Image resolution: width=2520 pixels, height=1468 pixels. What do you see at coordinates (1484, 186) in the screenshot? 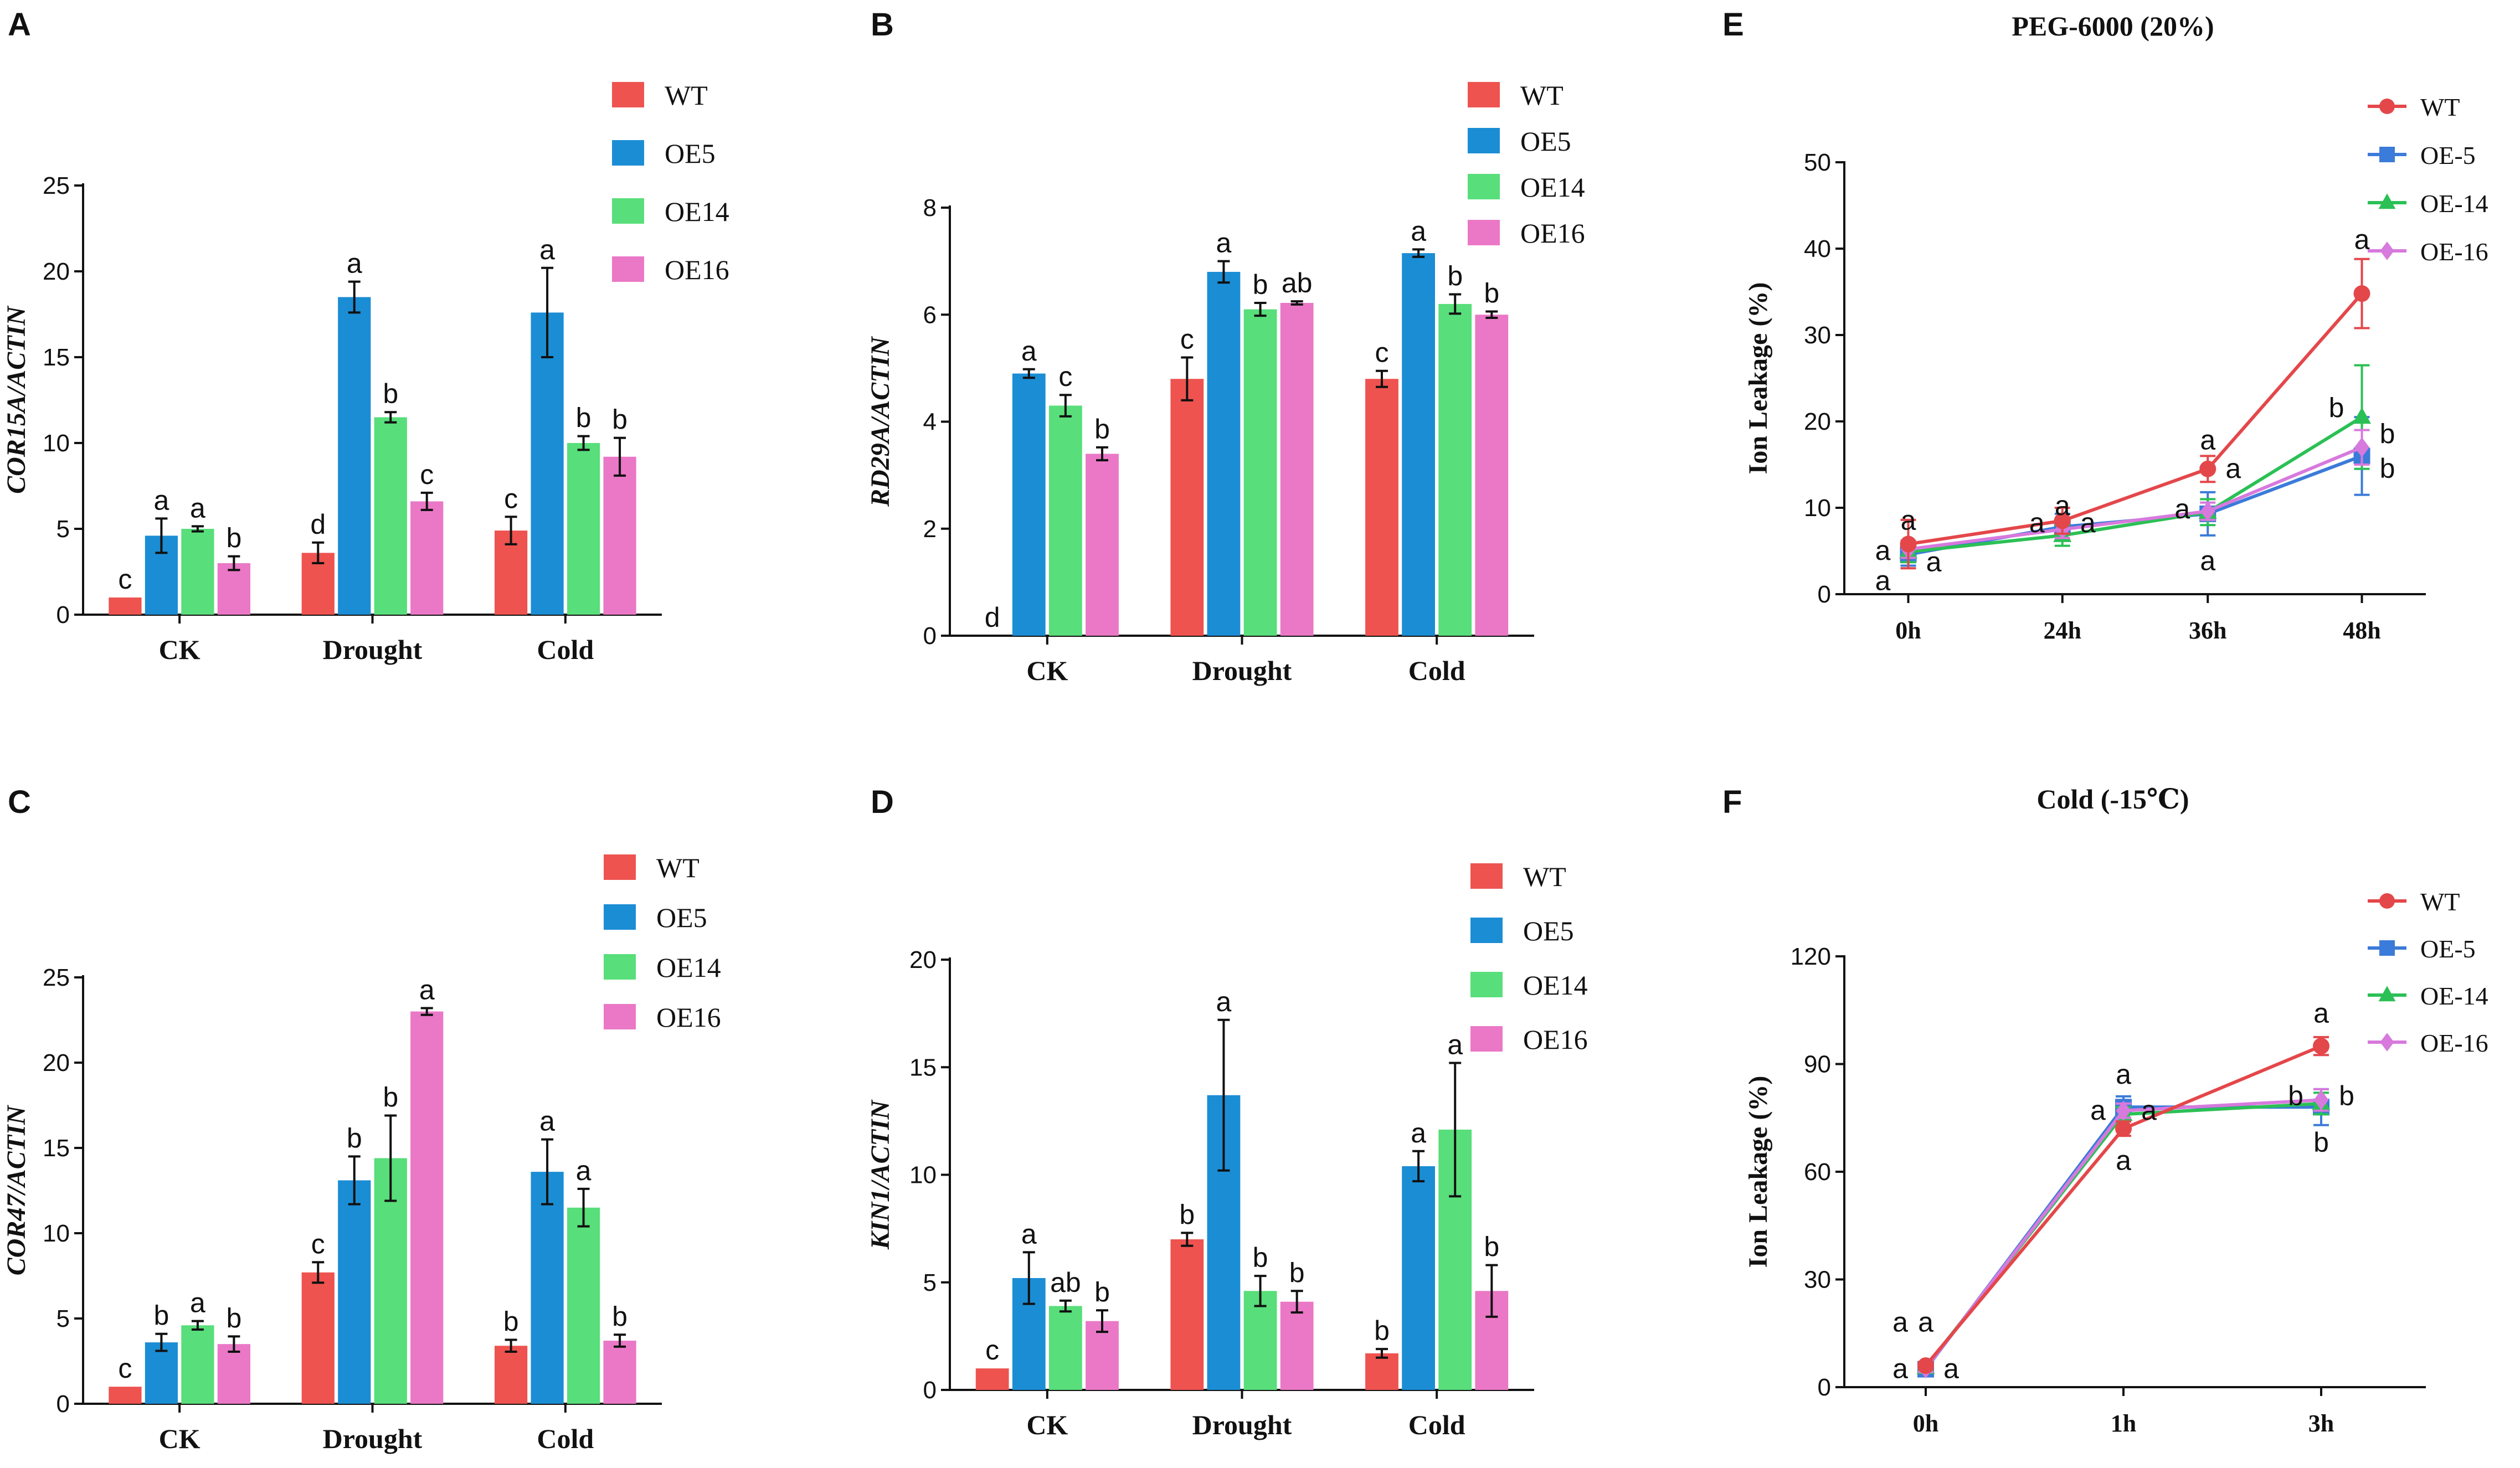
I see `legend-swatch-oe14` at bounding box center [1484, 186].